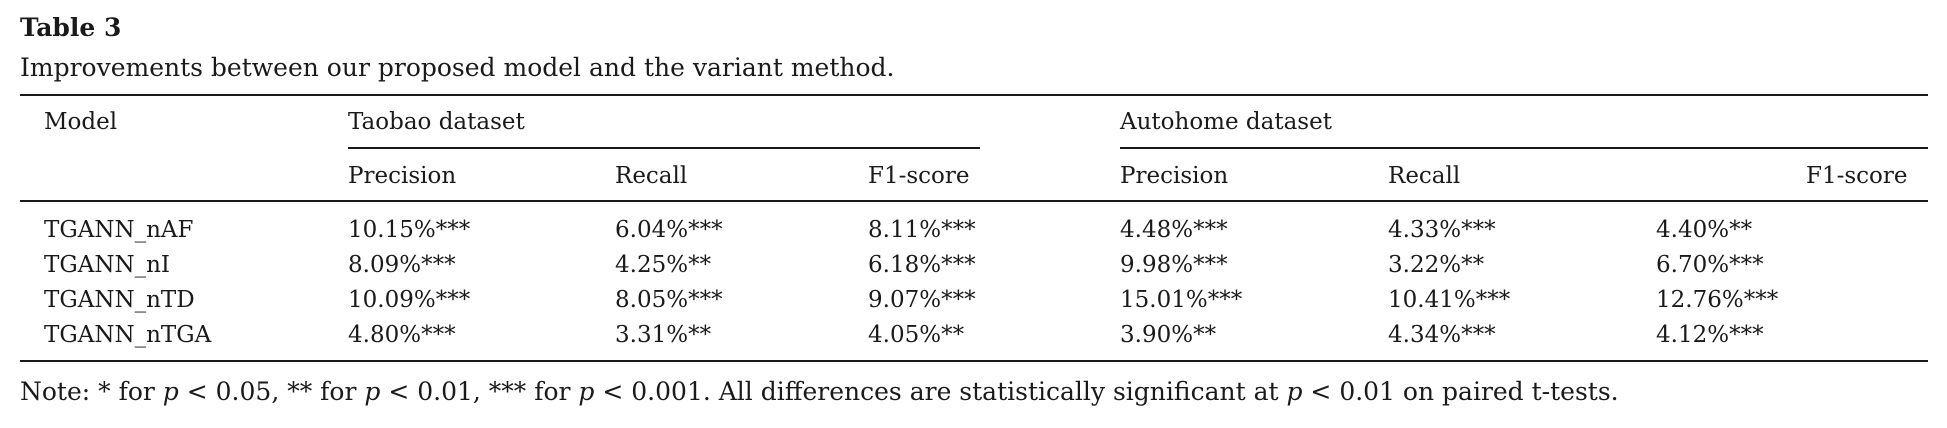 The height and width of the screenshot is (428, 1947). I want to click on header-group-autohome: Autohome dataset, so click(1226, 122).